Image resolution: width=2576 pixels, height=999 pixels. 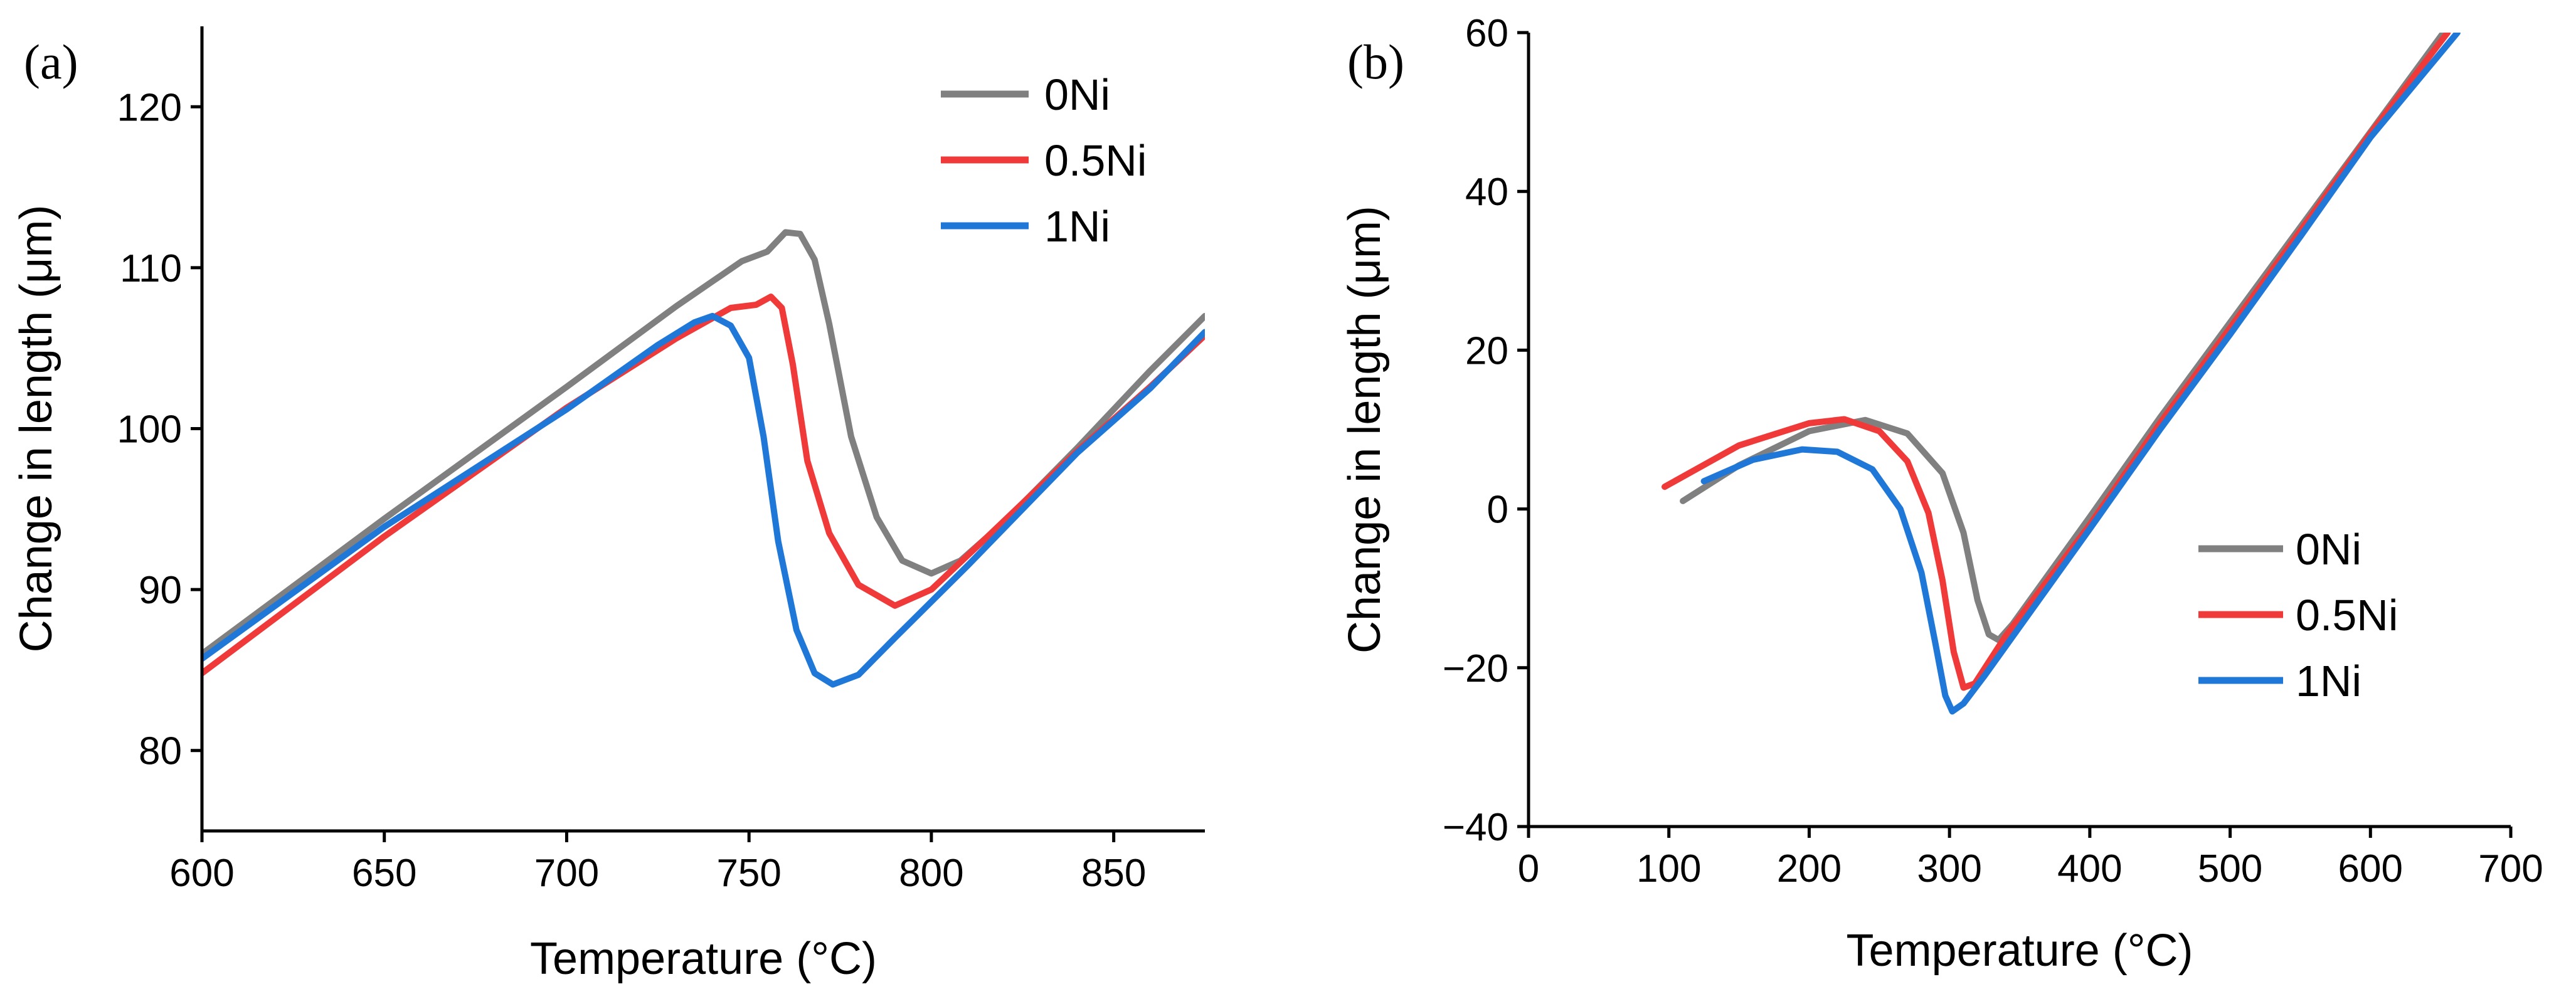 What do you see at coordinates (1475, 668) in the screenshot?
I see `y-tick-label: −20` at bounding box center [1475, 668].